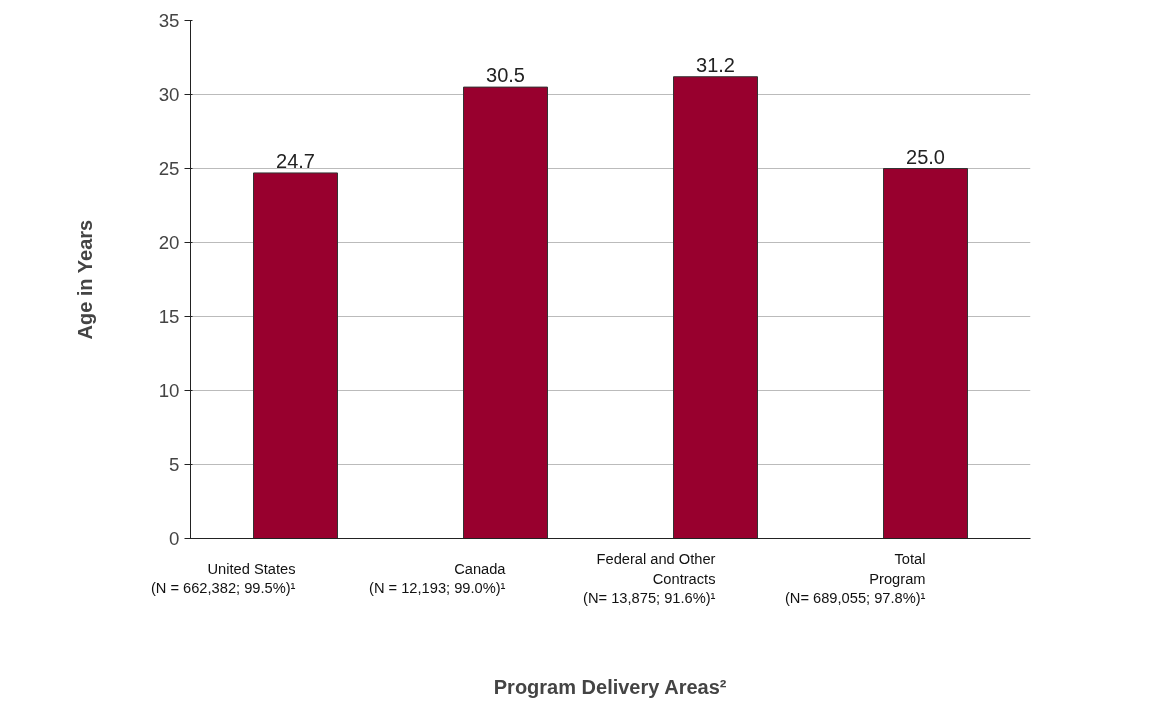  Describe the element at coordinates (174, 538) in the screenshot. I see `y-tick-label: 0` at that location.